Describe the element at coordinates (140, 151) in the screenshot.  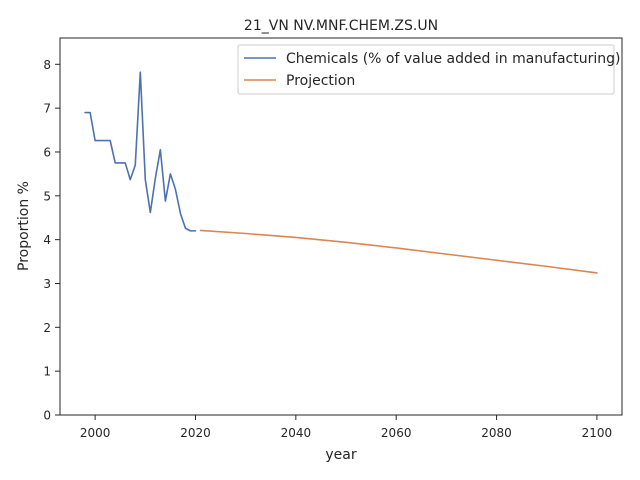
I see `series-line-chemicals` at that location.